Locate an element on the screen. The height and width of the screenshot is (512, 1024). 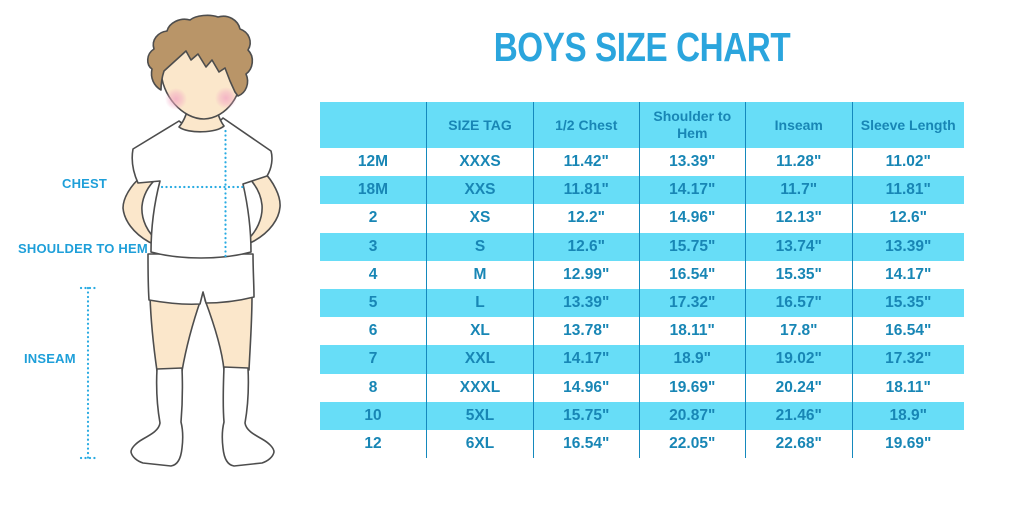
value-cell: 18.11" is located at coordinates (692, 331).